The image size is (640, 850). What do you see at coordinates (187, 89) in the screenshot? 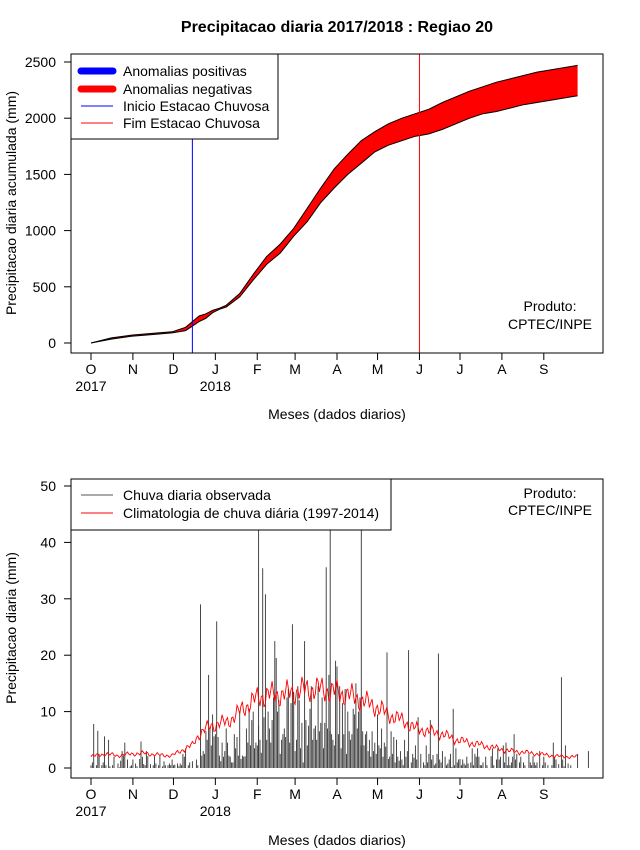
I see `legend-label-negative: Anomalias negativas` at bounding box center [187, 89].